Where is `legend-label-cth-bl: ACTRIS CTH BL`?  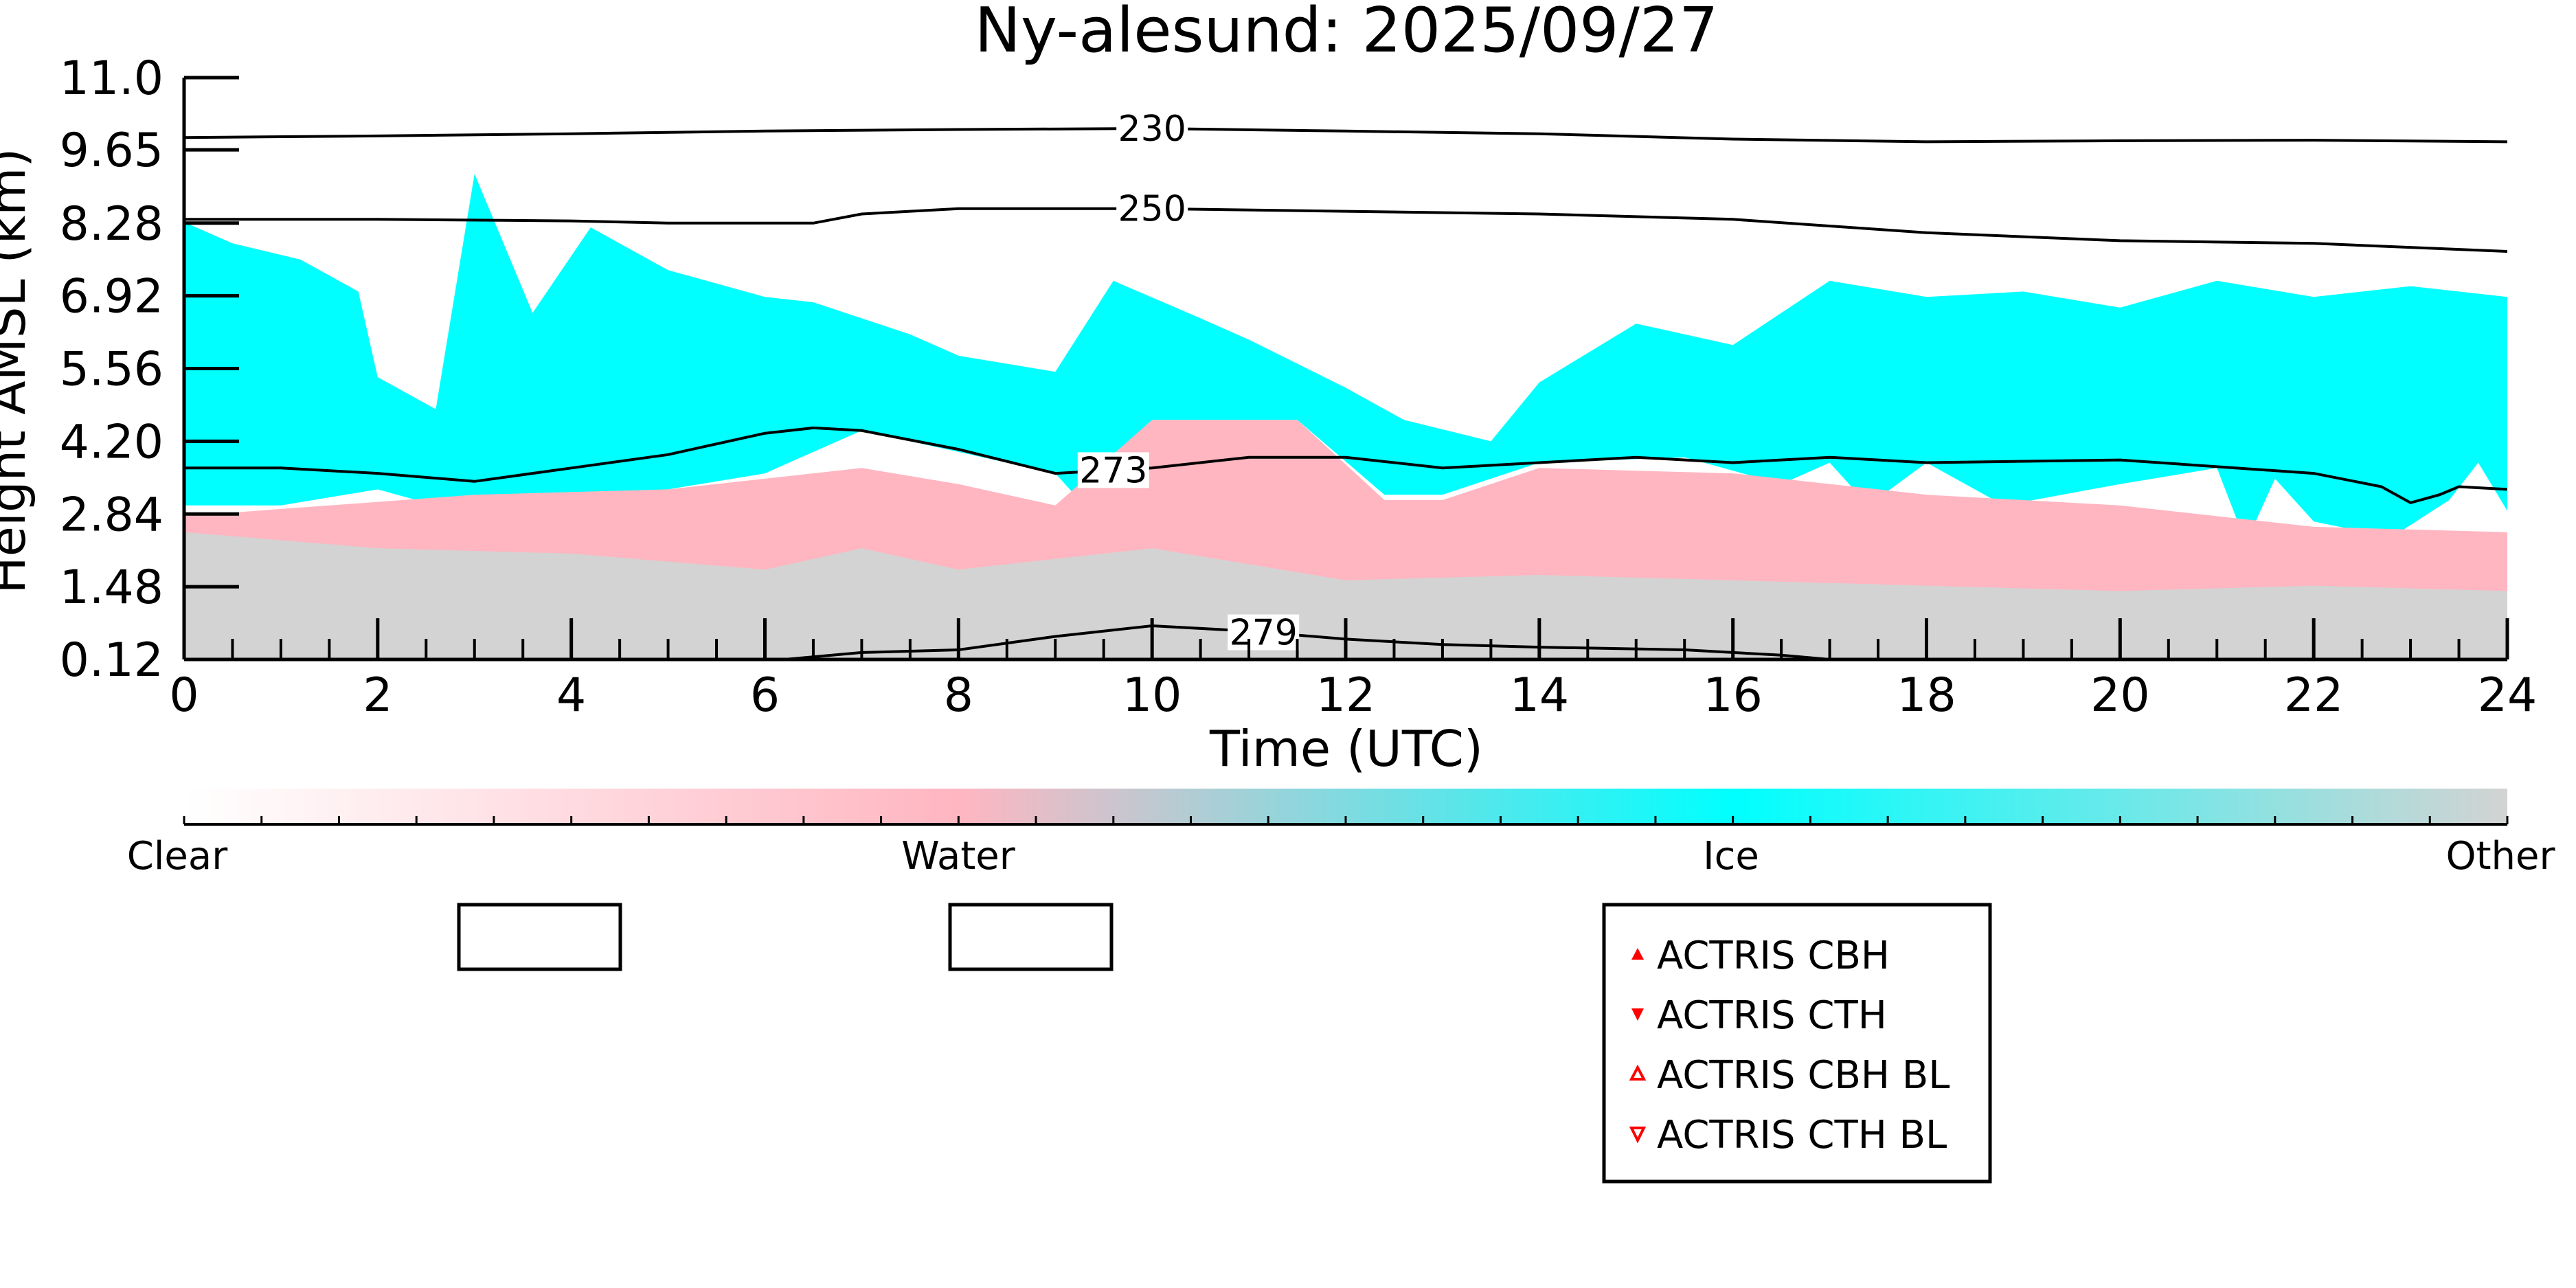
legend-label-cth-bl: ACTRIS CTH BL is located at coordinates (1802, 1135).